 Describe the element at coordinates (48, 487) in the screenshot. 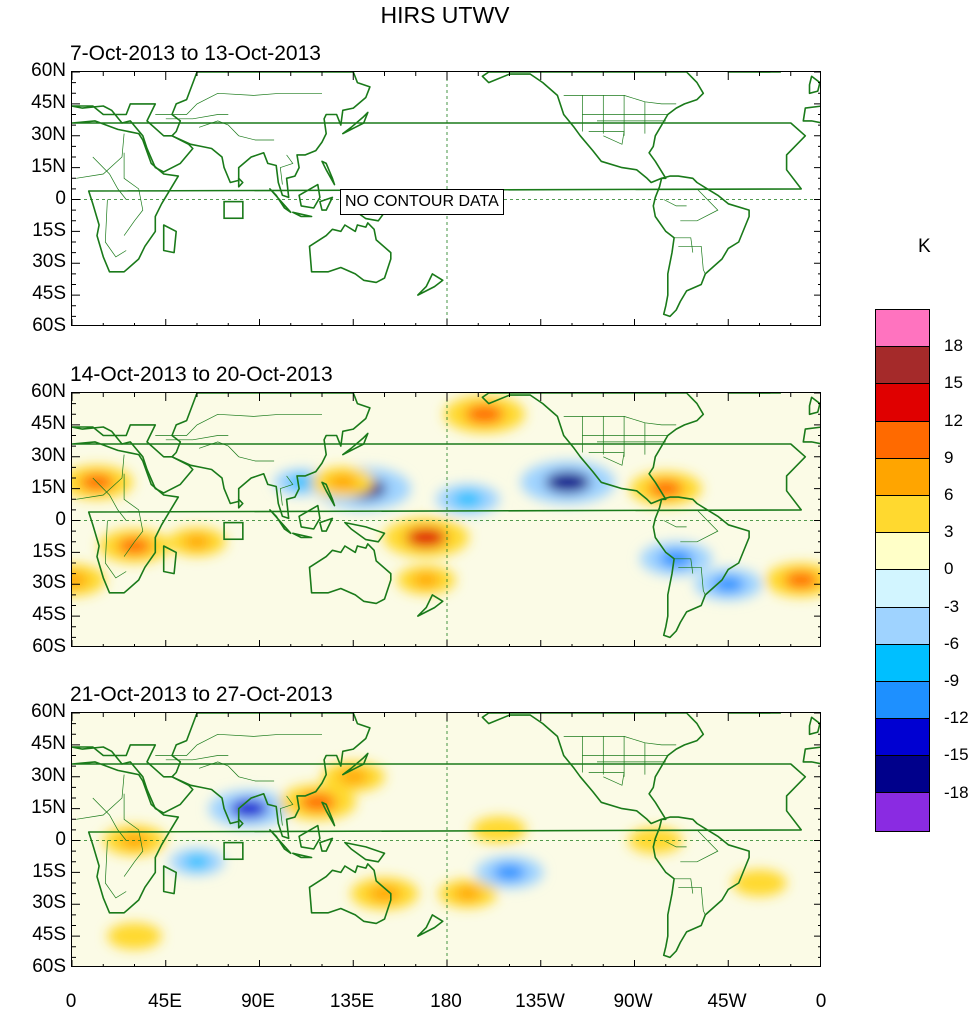

I see `lat-label-p2-3: 15N` at that location.